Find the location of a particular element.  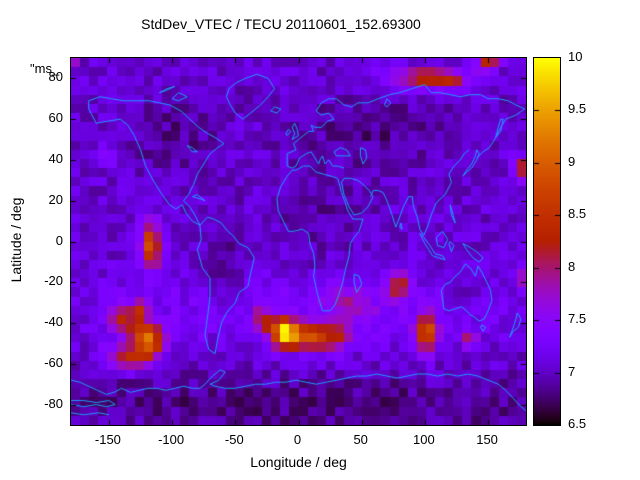

x-tick-label: 0 is located at coordinates (297, 439).